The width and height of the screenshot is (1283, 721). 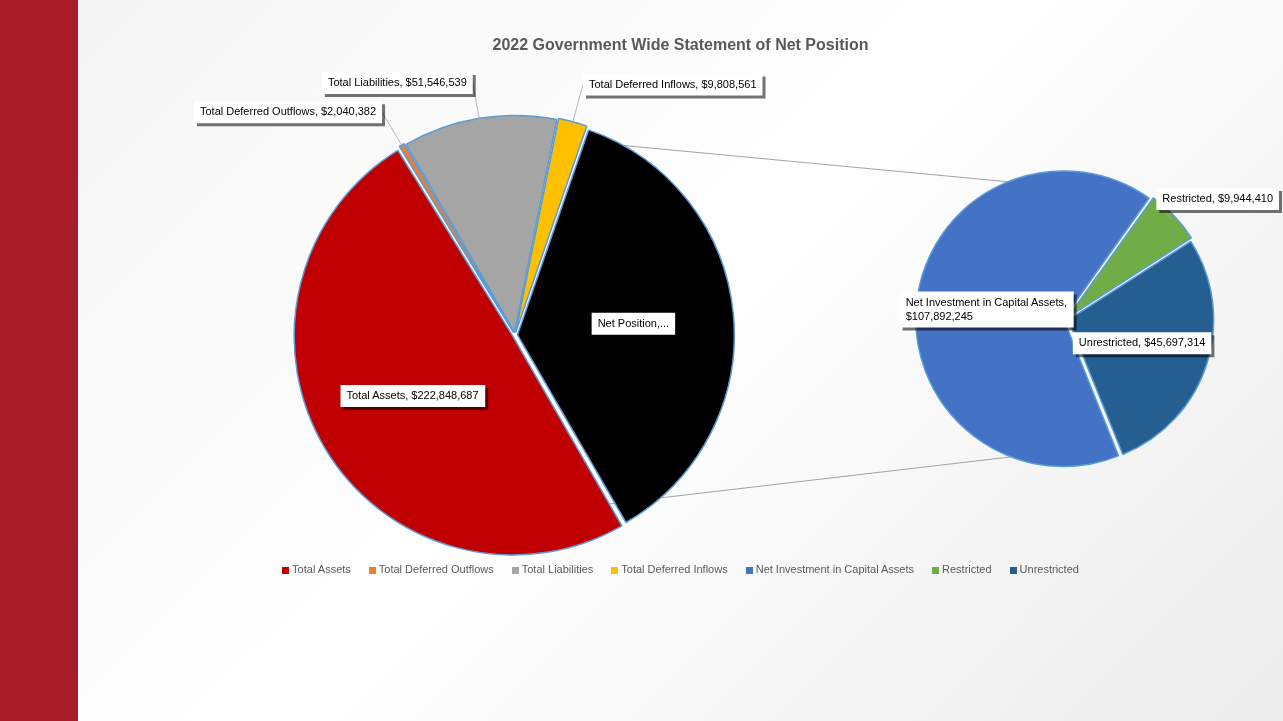 What do you see at coordinates (966, 569) in the screenshot?
I see `legend-label: Restricted` at bounding box center [966, 569].